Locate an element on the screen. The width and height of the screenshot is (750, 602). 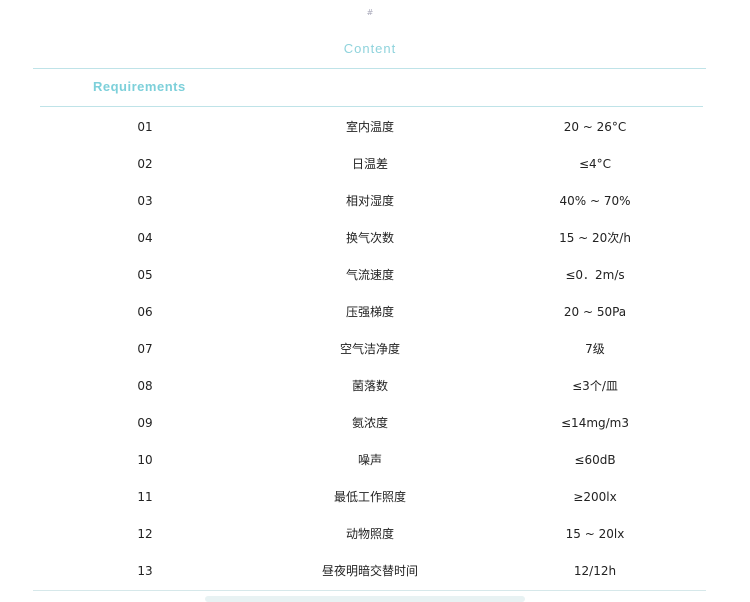
row-value: ≤3个/皿 is located at coordinates (595, 386).